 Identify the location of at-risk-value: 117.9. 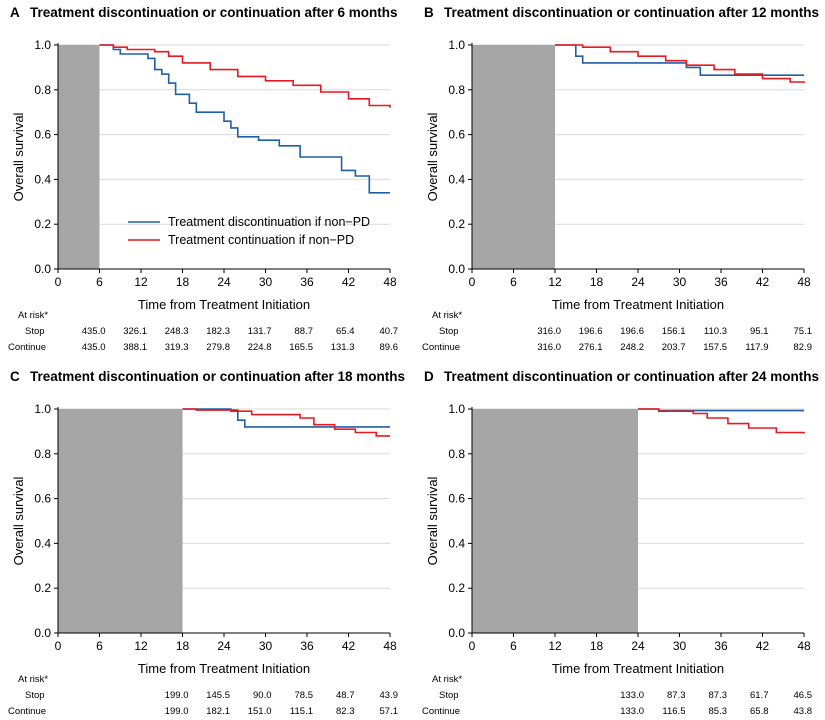
(756, 347).